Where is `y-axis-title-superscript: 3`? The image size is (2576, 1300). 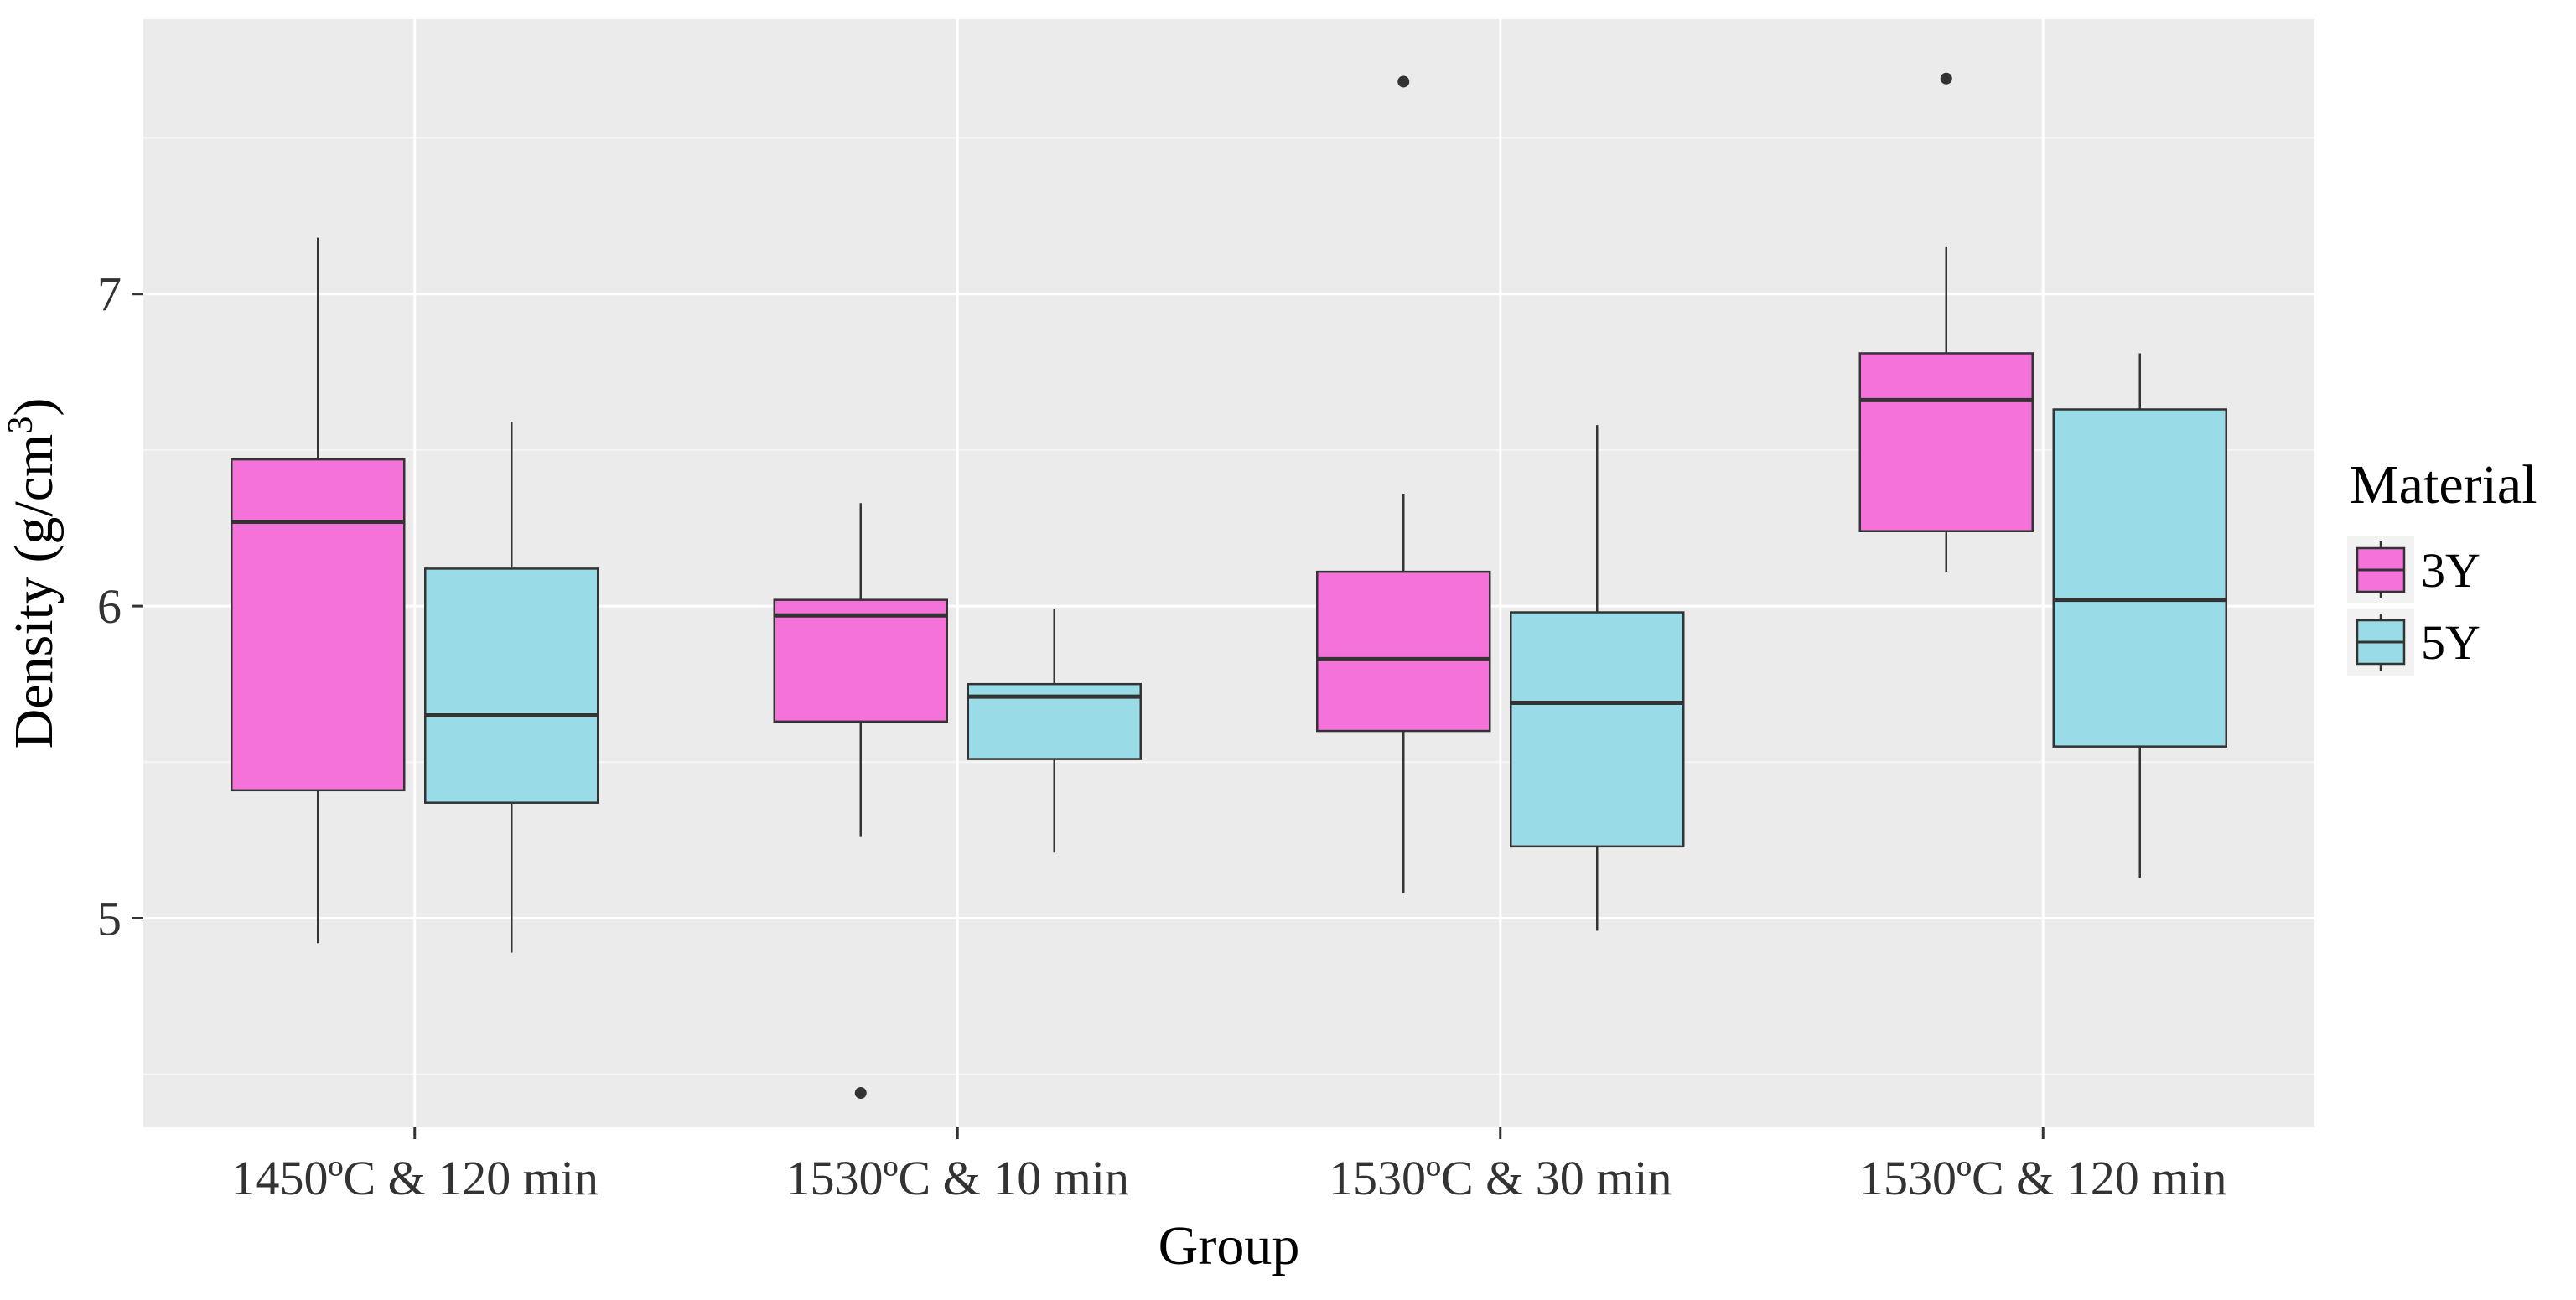 y-axis-title-superscript: 3 is located at coordinates (21, 426).